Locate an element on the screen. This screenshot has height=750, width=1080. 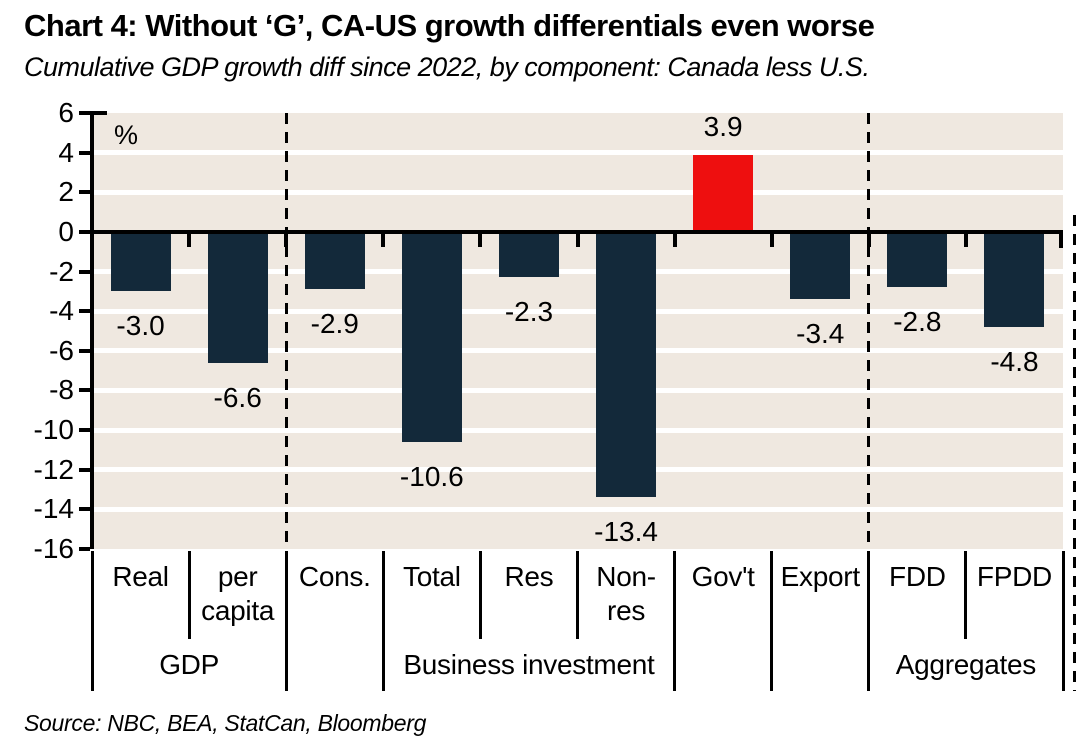
x-axis-end-cap is located at coordinates (1061, 239).